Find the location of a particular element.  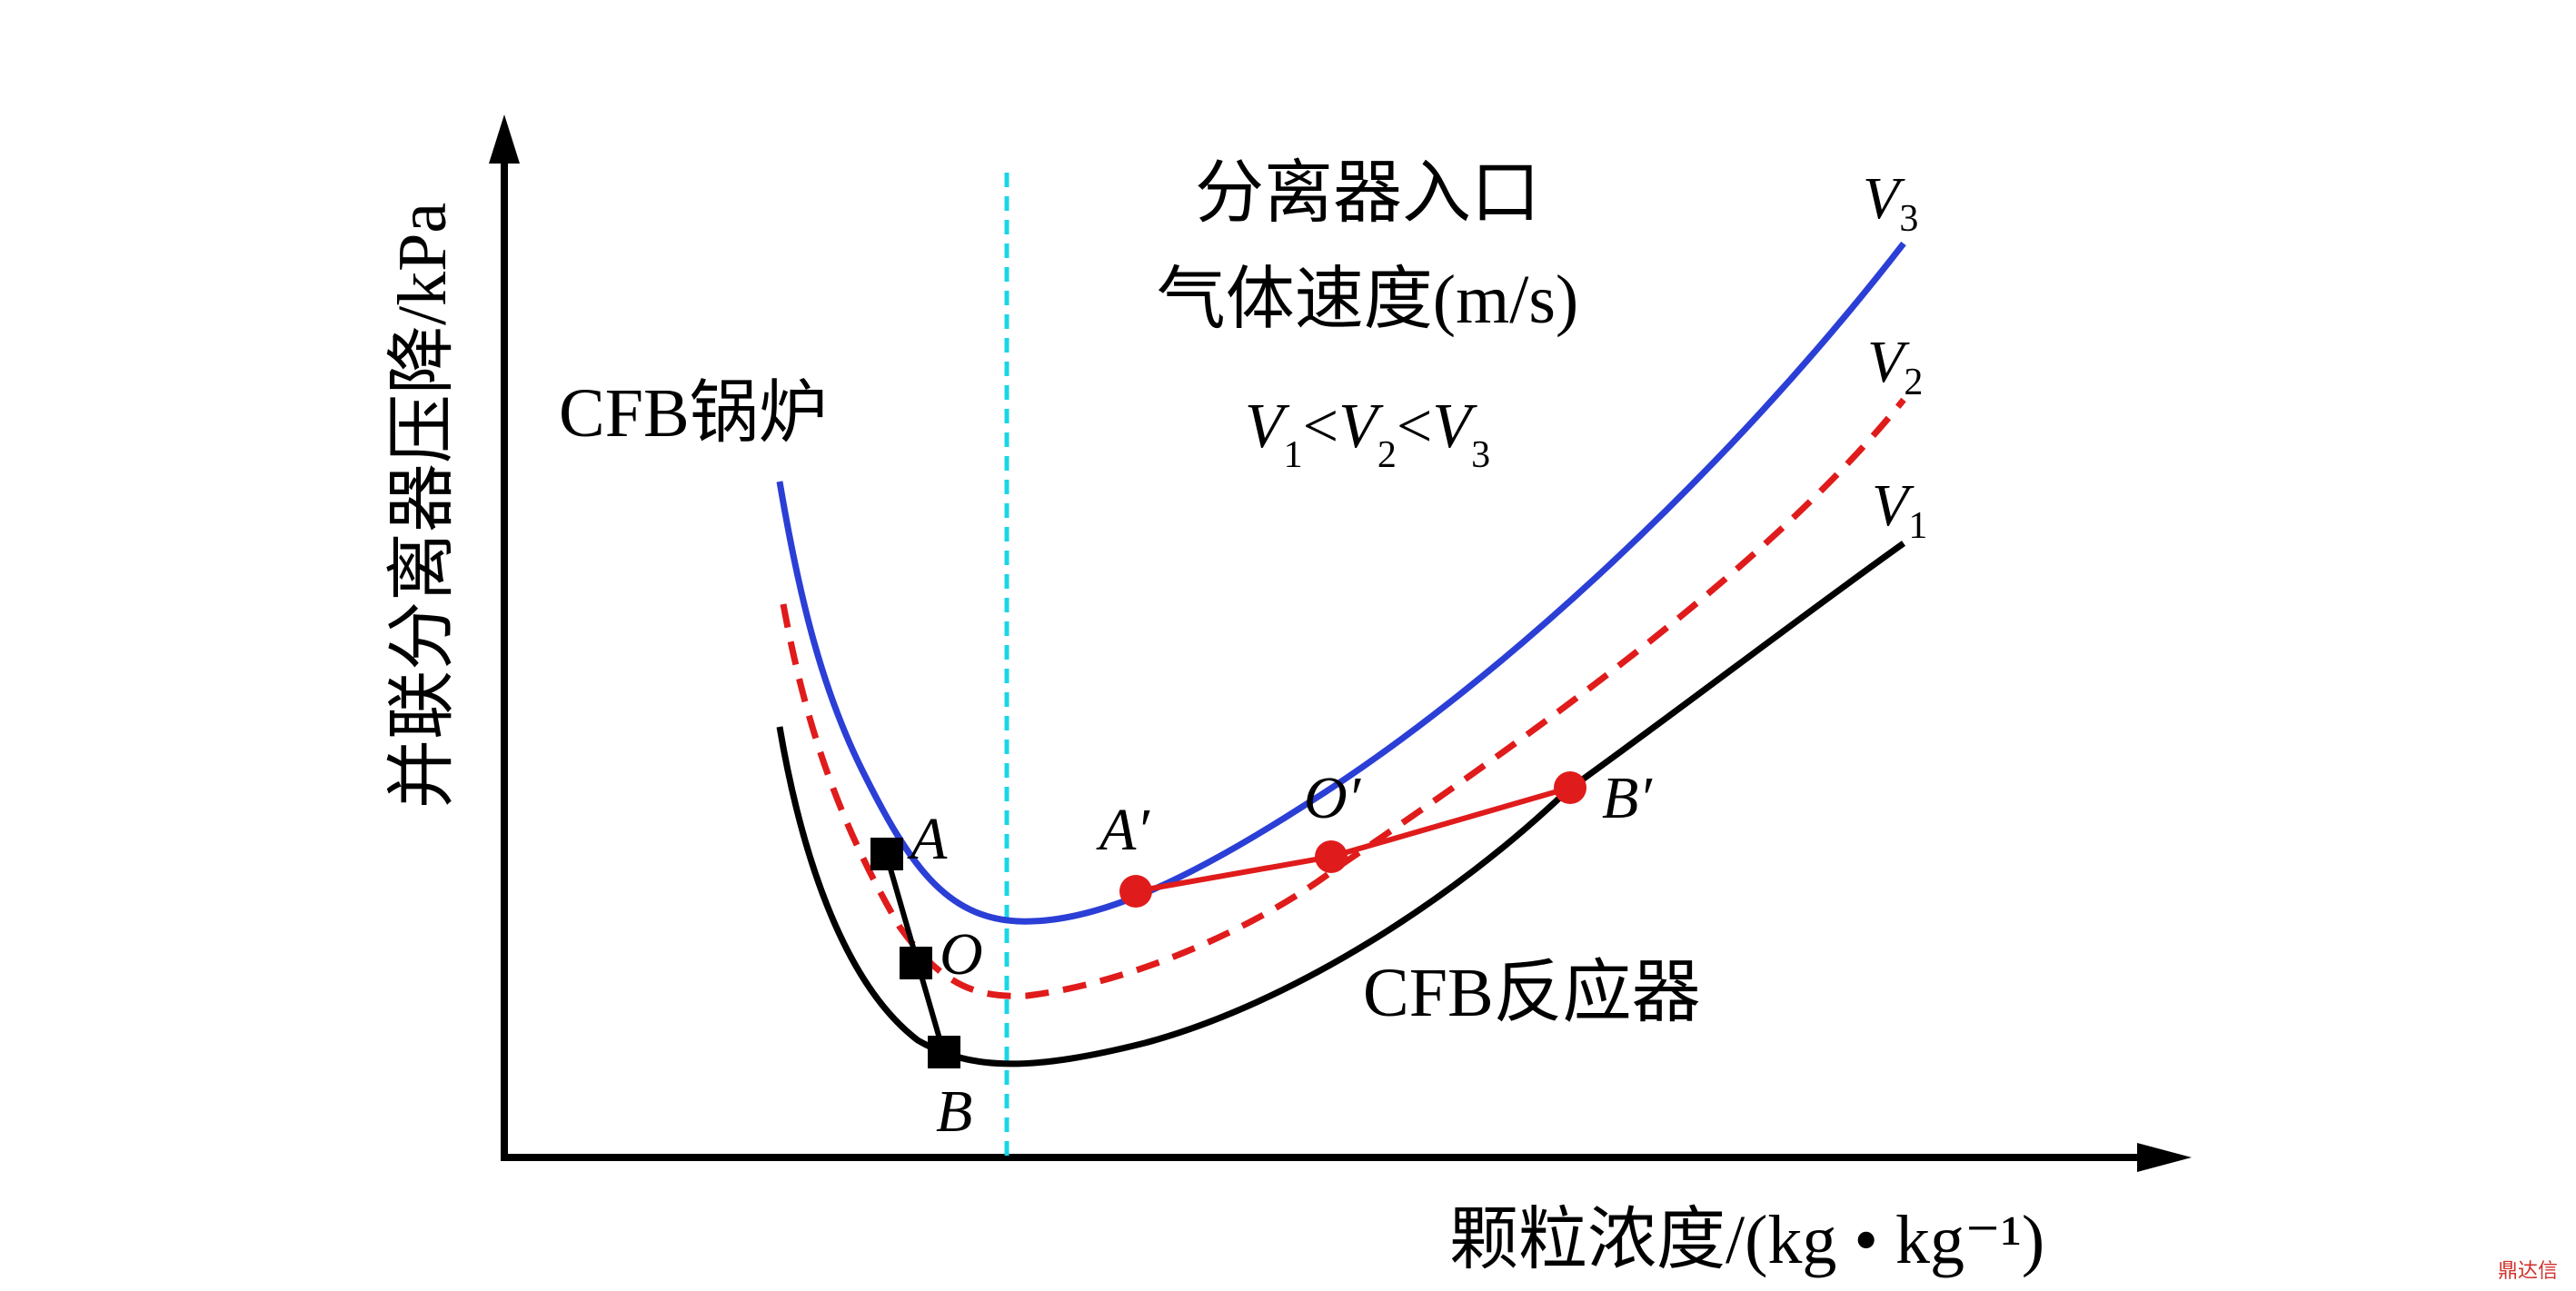

series-sub-v3: 3 is located at coordinates (1908, 219).